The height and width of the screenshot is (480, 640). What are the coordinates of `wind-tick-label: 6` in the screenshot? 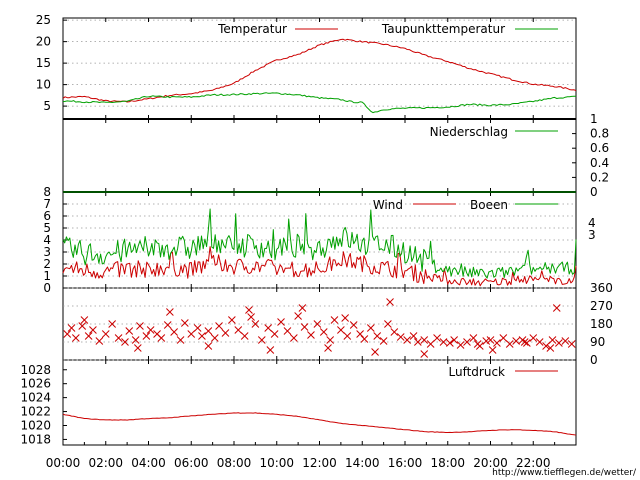 It's located at (47, 216).